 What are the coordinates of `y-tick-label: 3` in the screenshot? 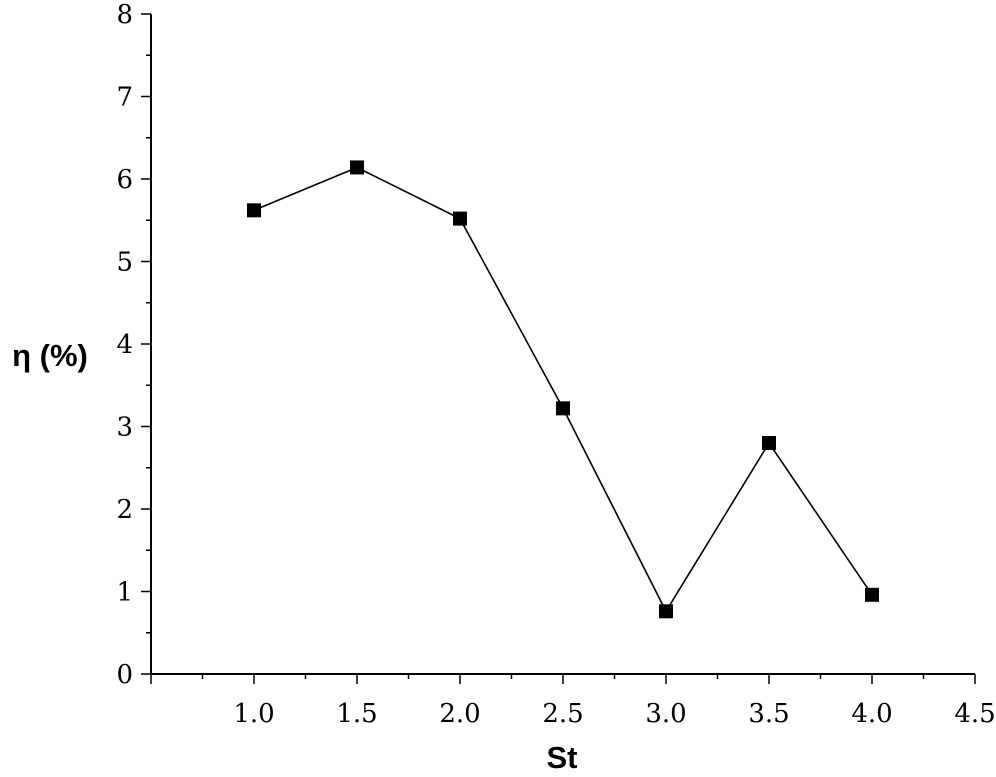 It's located at (124, 428).